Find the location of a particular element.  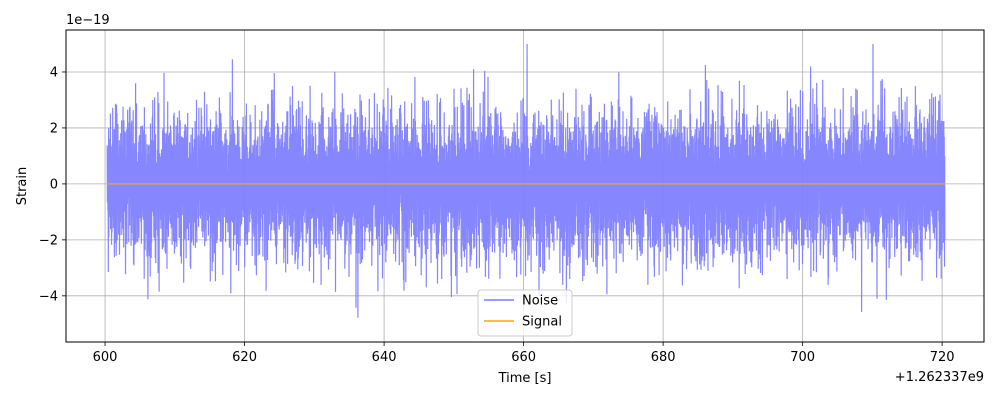

x-tick-label: 660 is located at coordinates (523, 357).